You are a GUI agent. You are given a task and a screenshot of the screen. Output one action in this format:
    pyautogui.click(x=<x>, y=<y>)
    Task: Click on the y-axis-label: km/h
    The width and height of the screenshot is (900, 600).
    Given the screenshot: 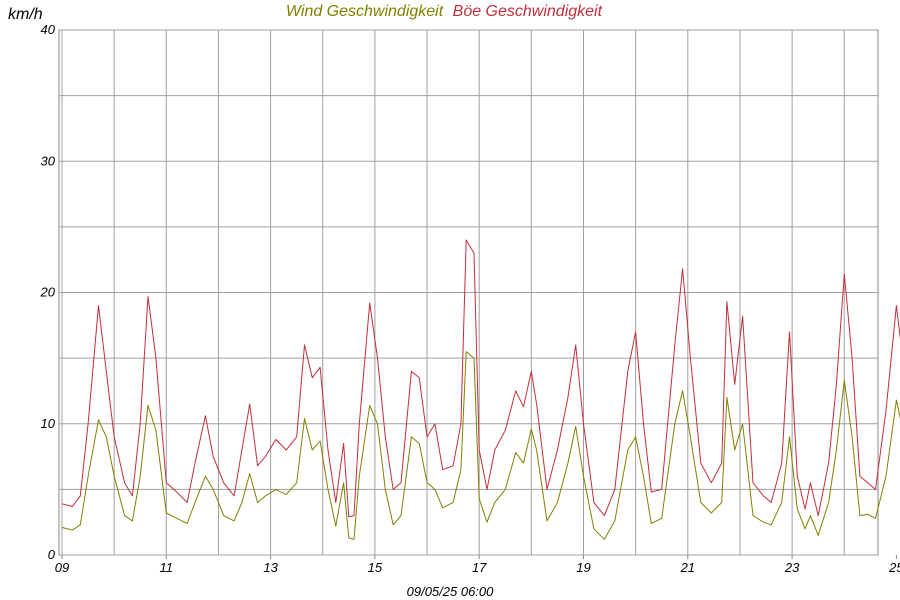 What is the action you would take?
    pyautogui.click(x=25, y=14)
    